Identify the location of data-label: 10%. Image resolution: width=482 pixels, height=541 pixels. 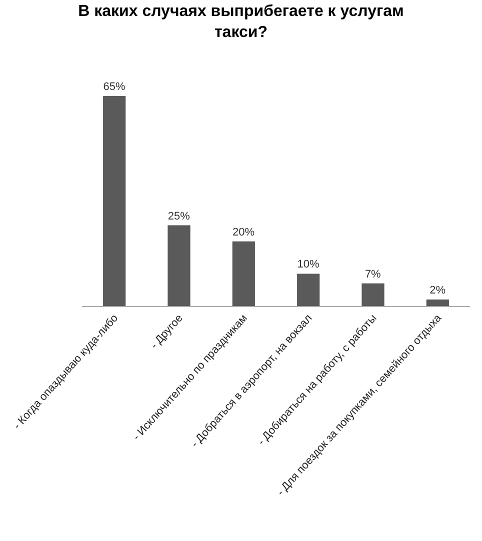
(308, 264).